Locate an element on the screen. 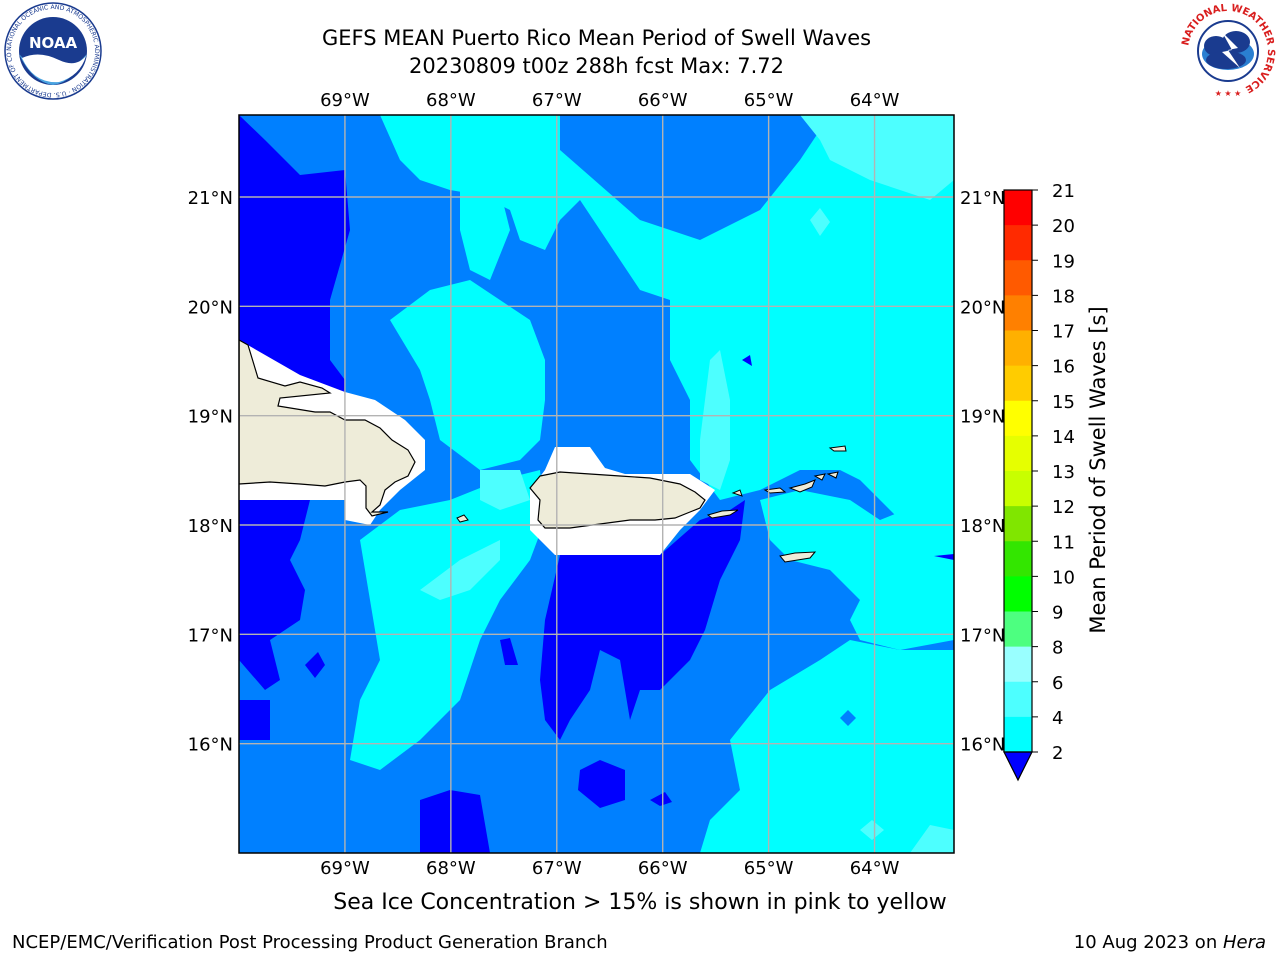 Image resolution: width=1280 pixels, height=960 pixels. lon-label-bottom: 65°W is located at coordinates (769, 868).